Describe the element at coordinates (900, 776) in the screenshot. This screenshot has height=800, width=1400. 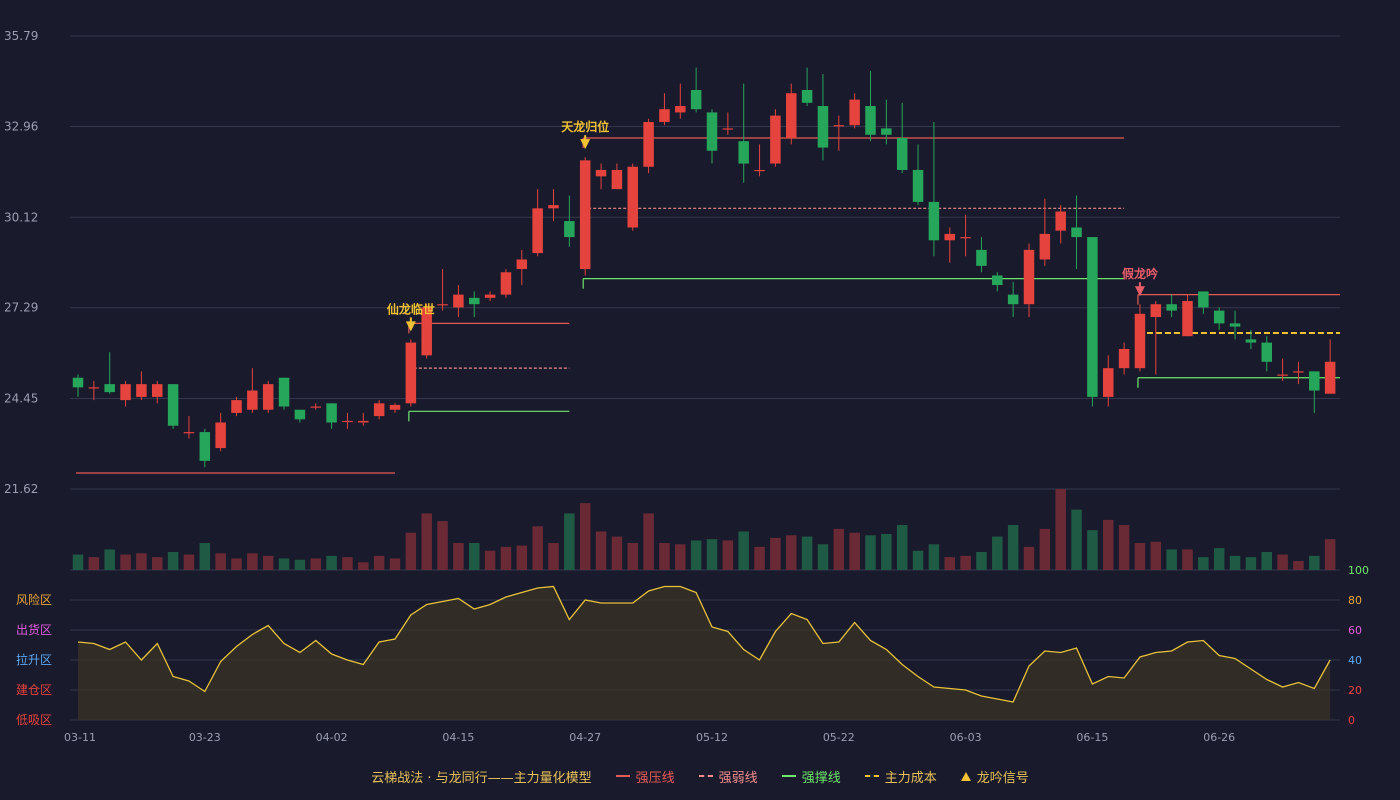
I see `legend-cost: 主力成本` at that location.